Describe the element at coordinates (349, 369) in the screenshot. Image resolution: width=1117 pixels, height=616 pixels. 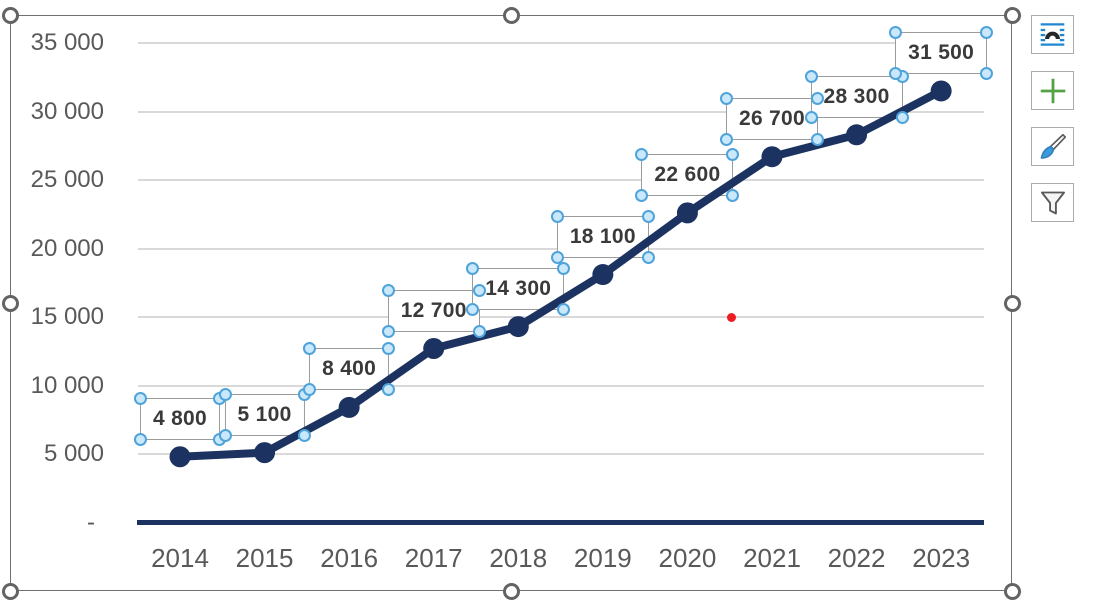
I see `data-label: 8 400` at that location.